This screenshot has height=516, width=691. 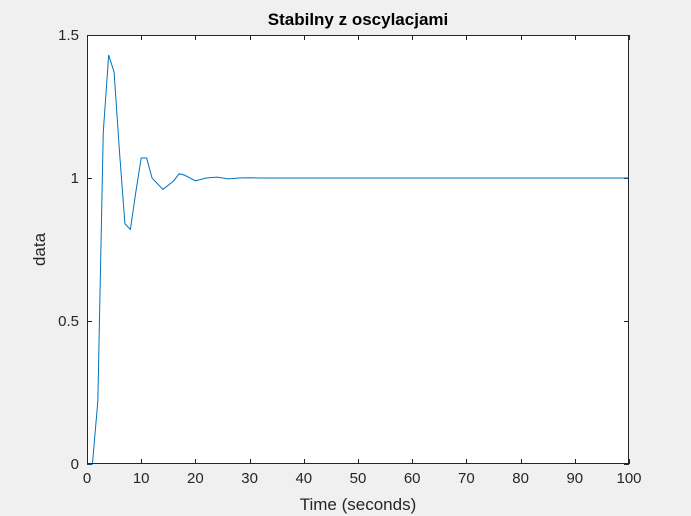 I want to click on x-tick-label: 70, so click(x=466, y=478).